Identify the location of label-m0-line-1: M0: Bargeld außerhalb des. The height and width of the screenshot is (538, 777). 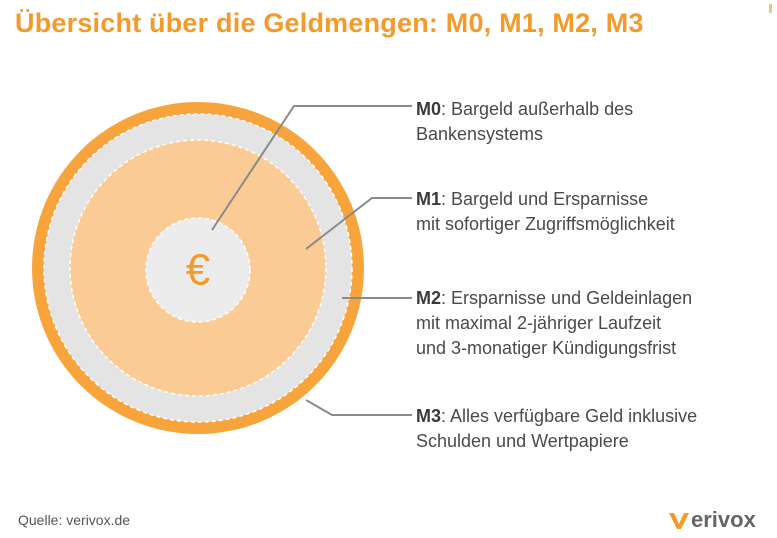
(524, 109).